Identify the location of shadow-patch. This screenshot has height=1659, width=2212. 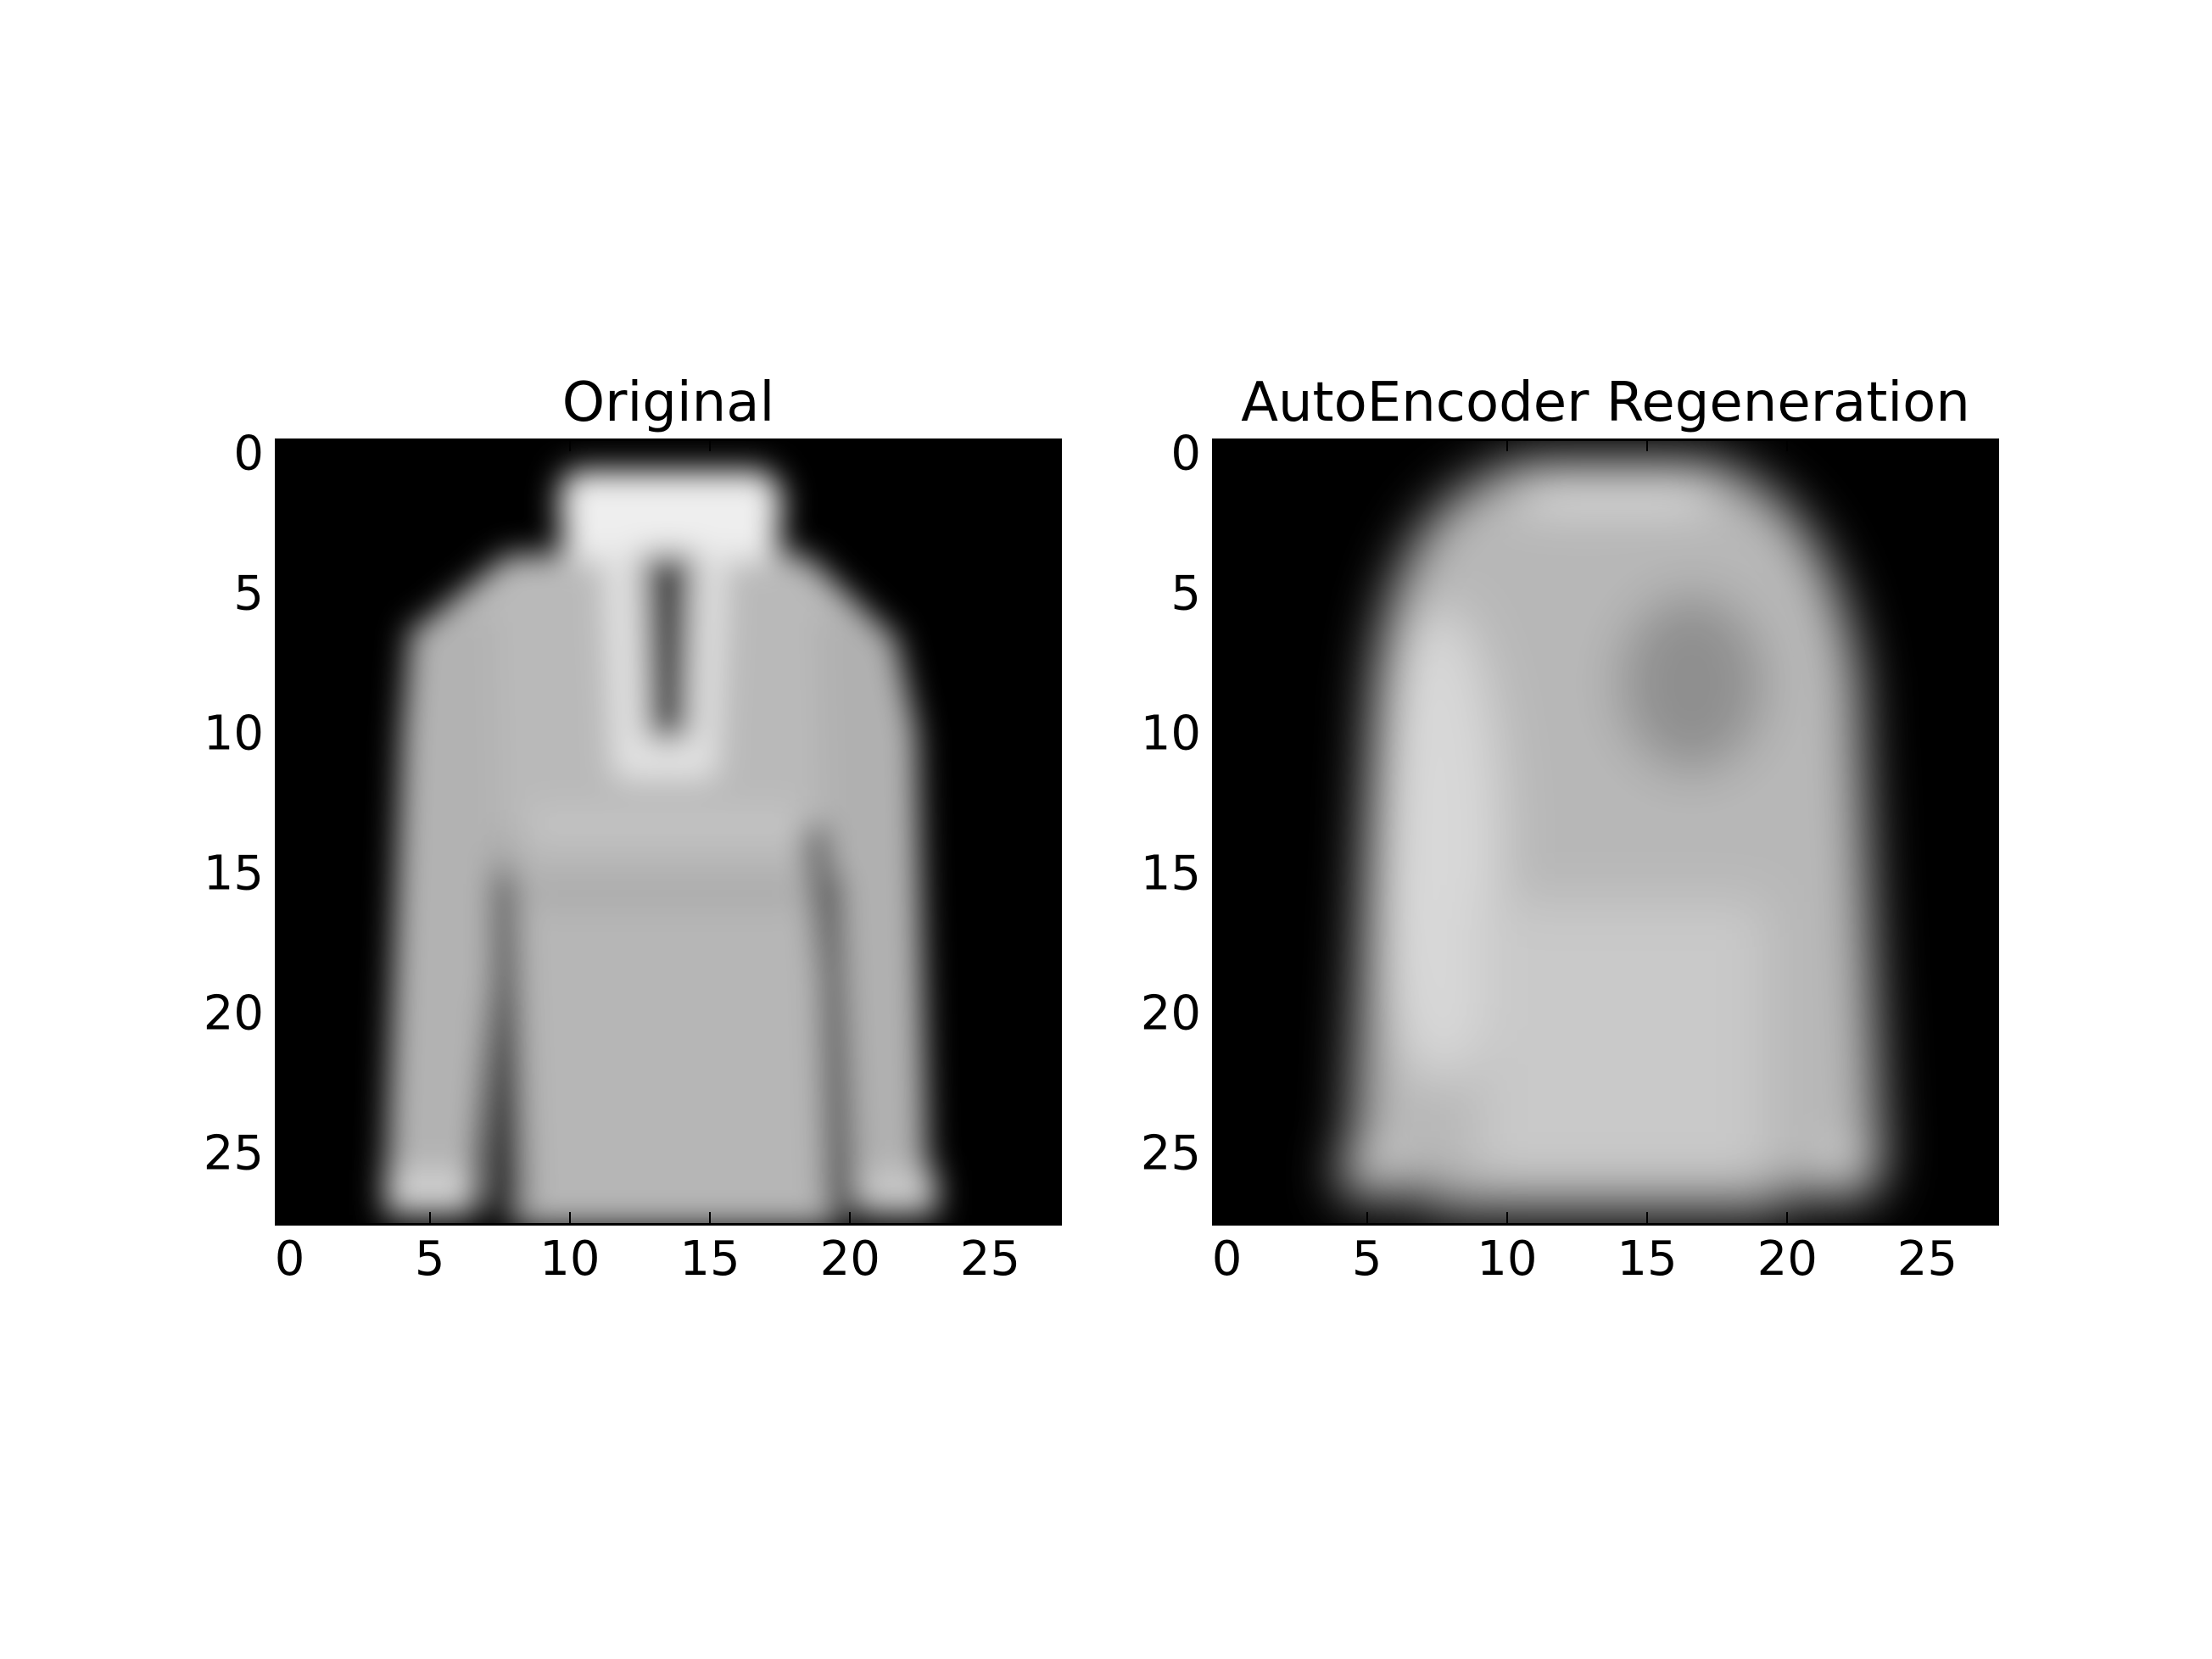
(1692, 683).